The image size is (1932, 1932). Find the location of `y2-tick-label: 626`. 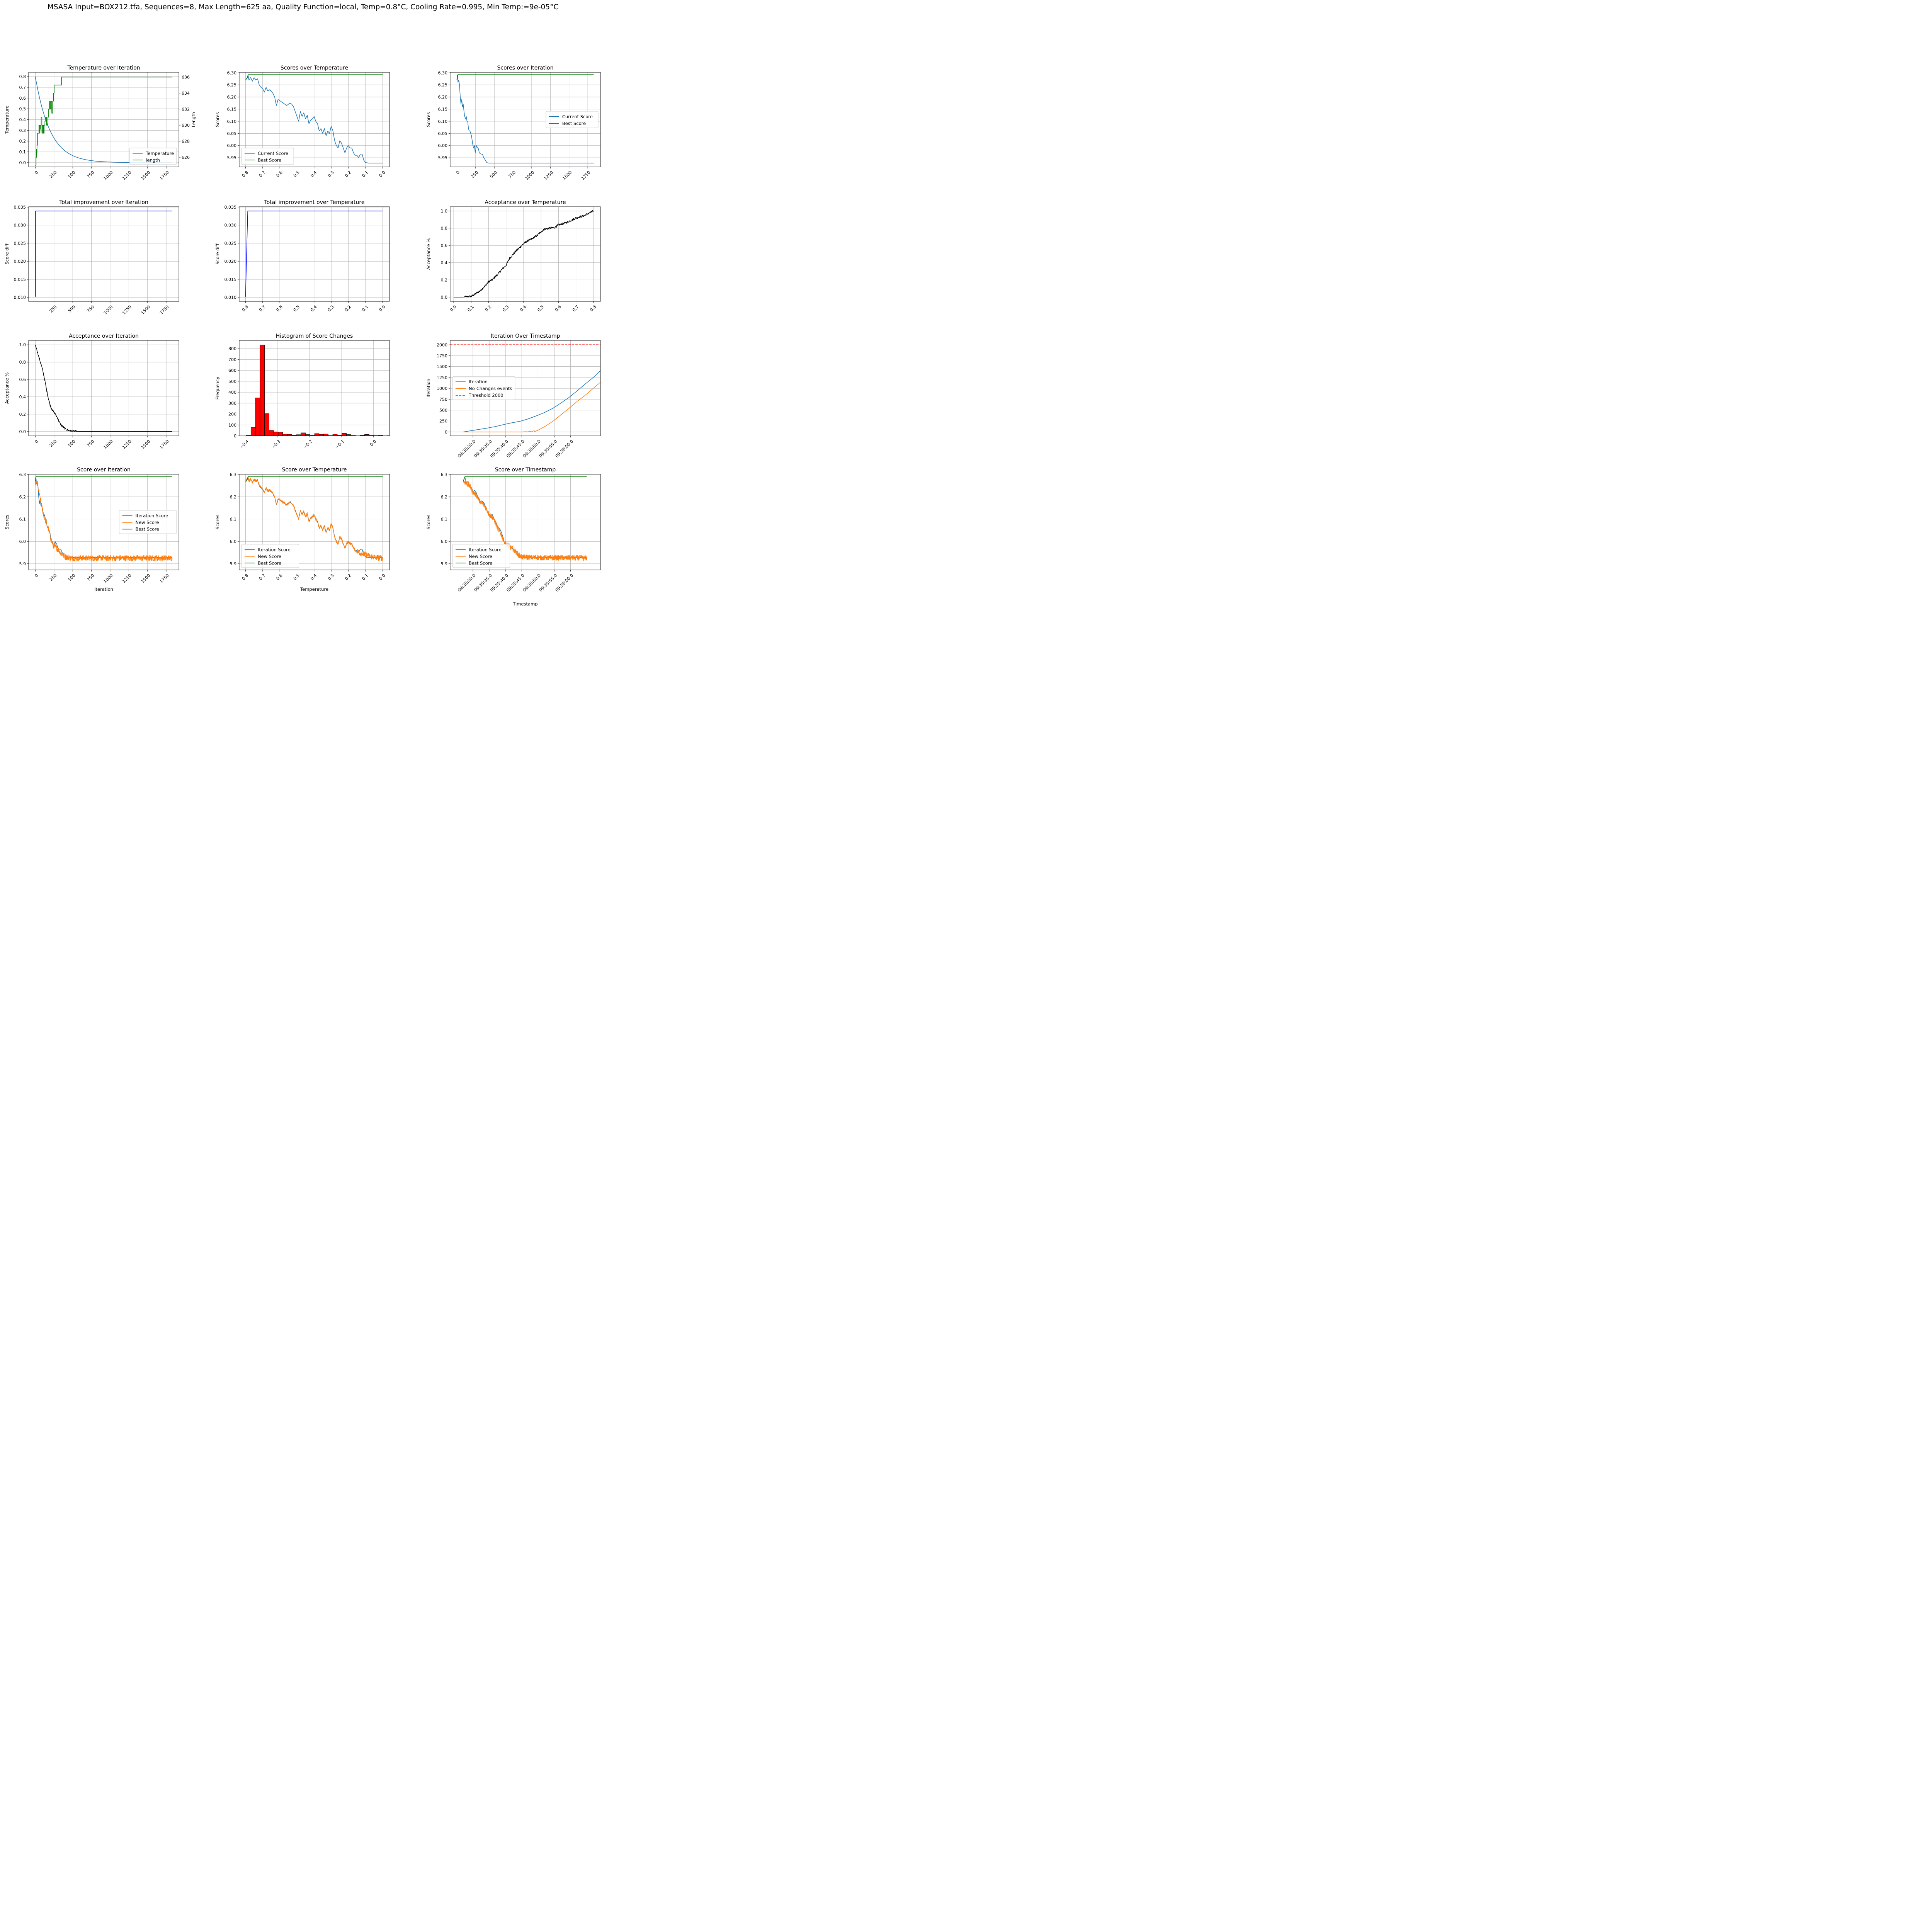

y2-tick-label: 626 is located at coordinates (186, 158).